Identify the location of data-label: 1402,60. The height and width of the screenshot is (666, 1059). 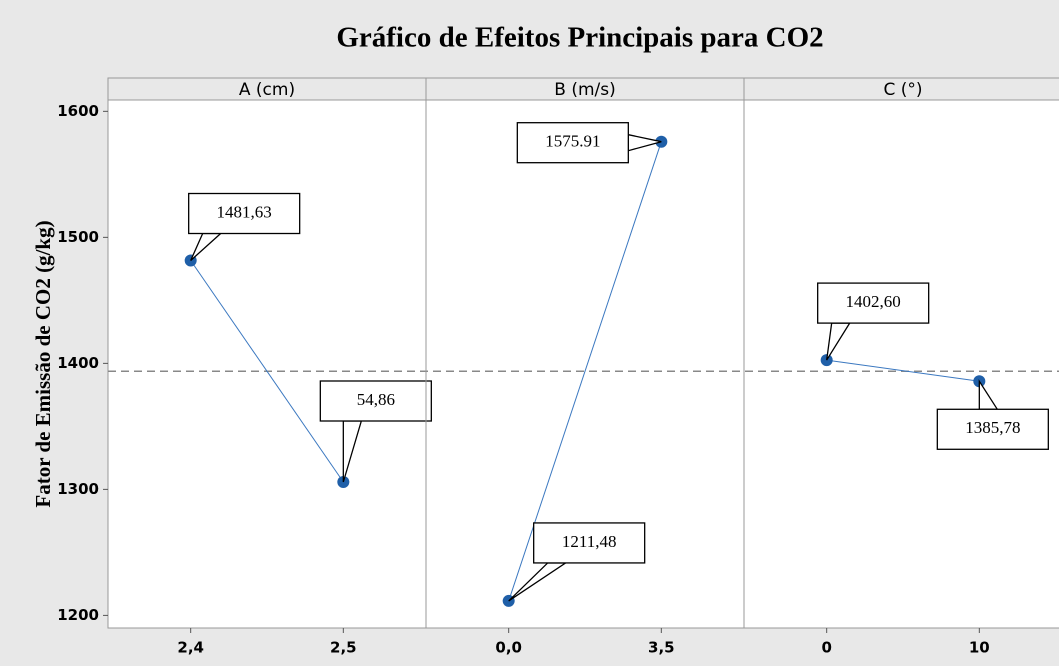
(873, 301).